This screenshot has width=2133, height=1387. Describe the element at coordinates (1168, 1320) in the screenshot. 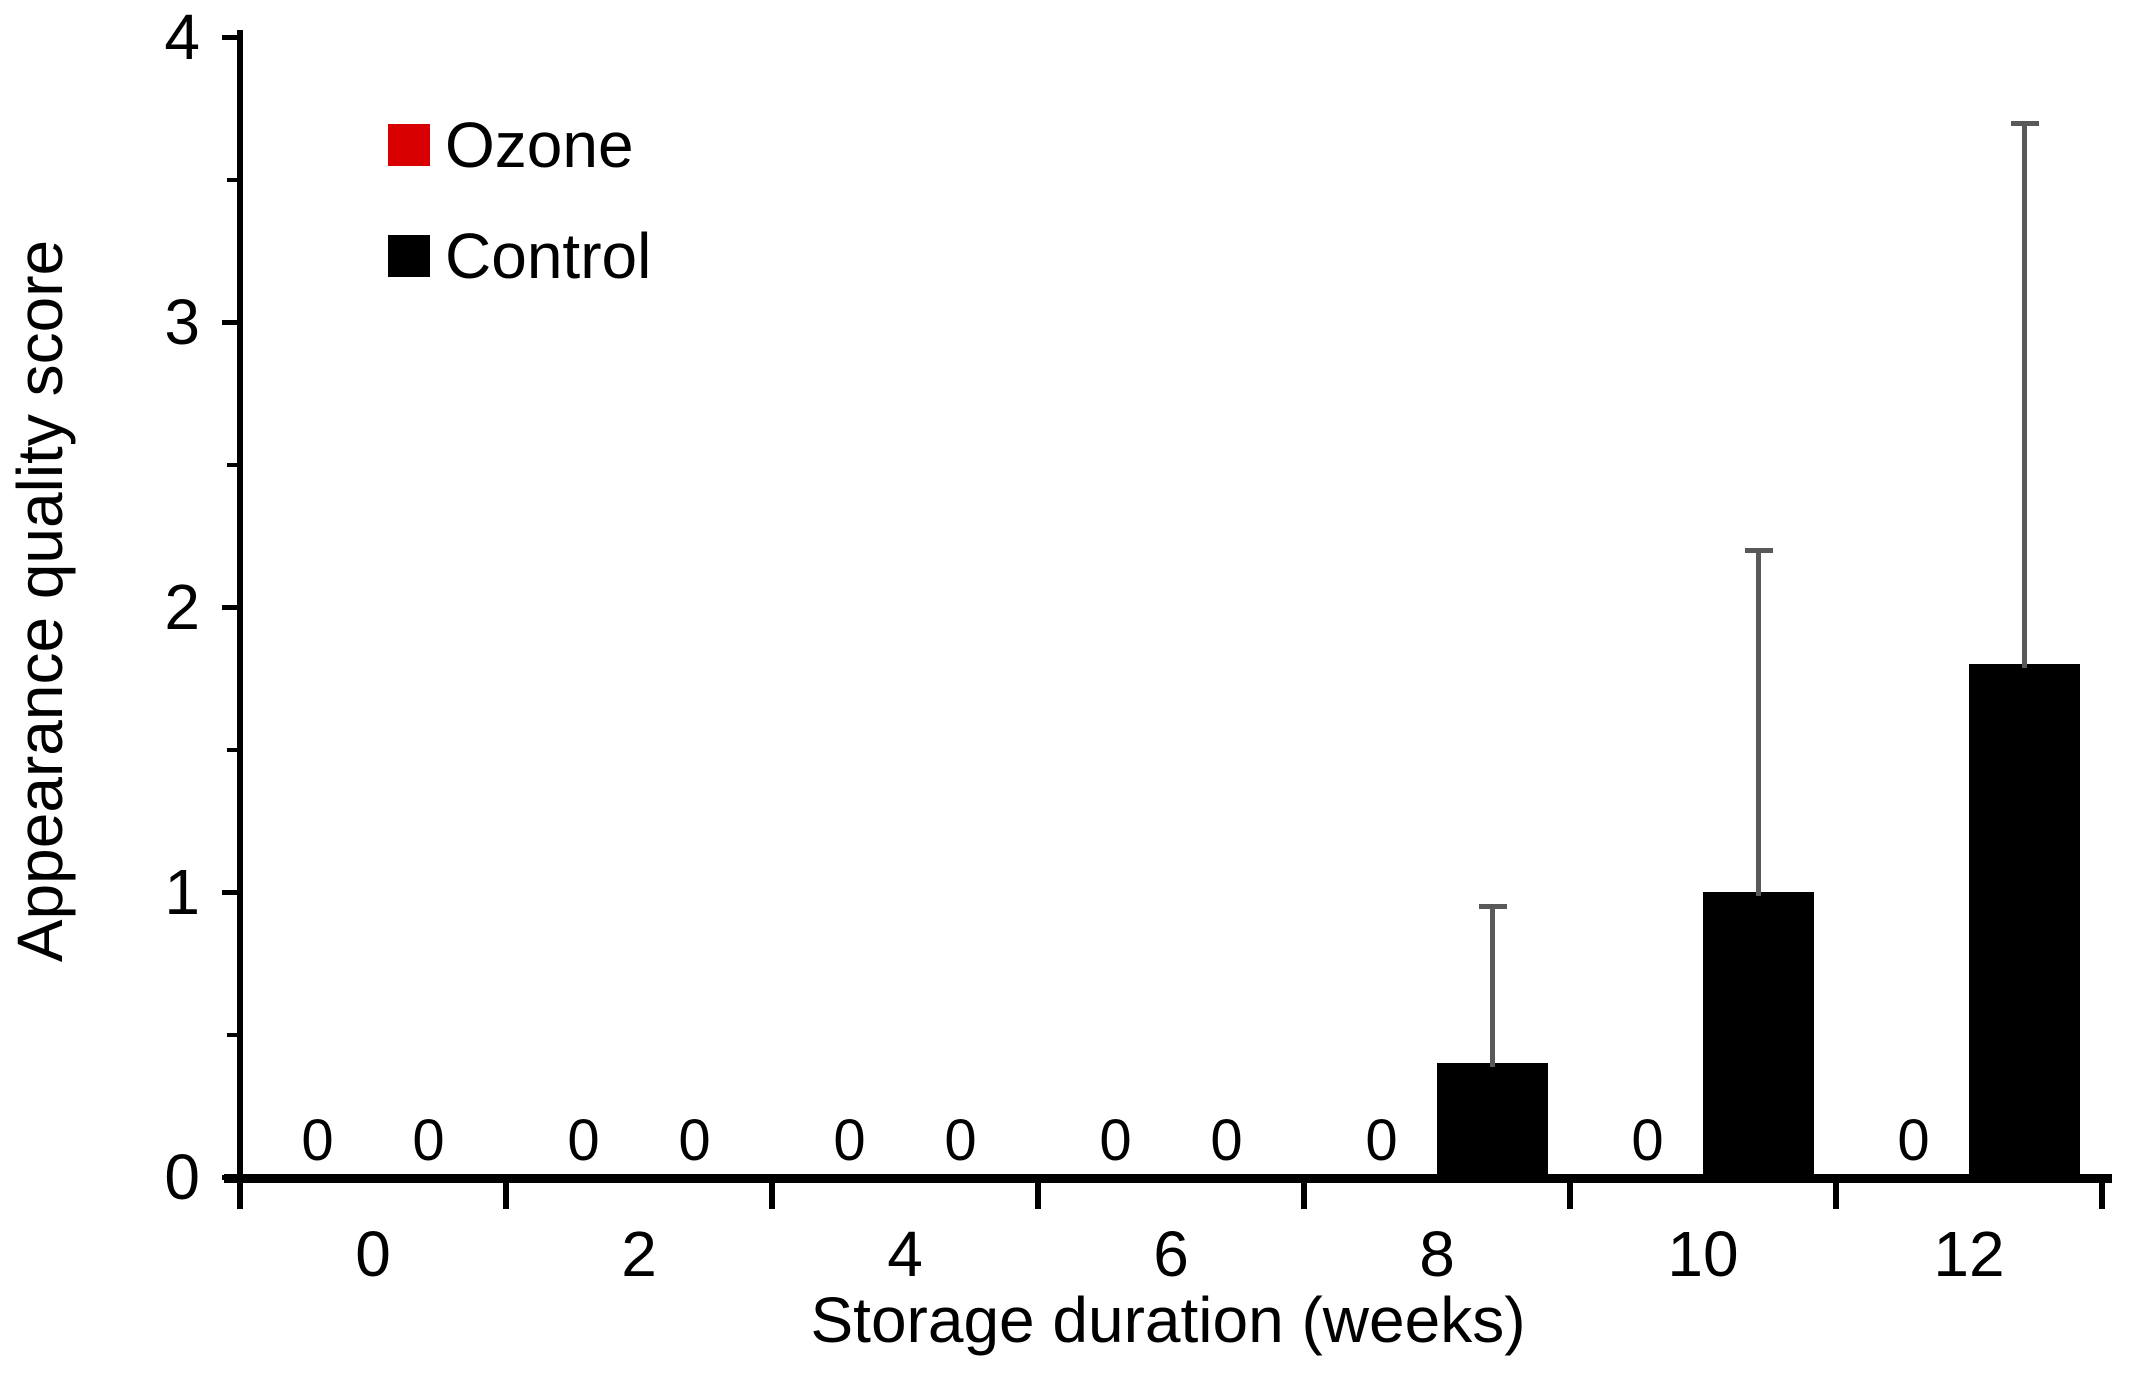

I see `x-axis-title: Storage duration (weeks)` at that location.